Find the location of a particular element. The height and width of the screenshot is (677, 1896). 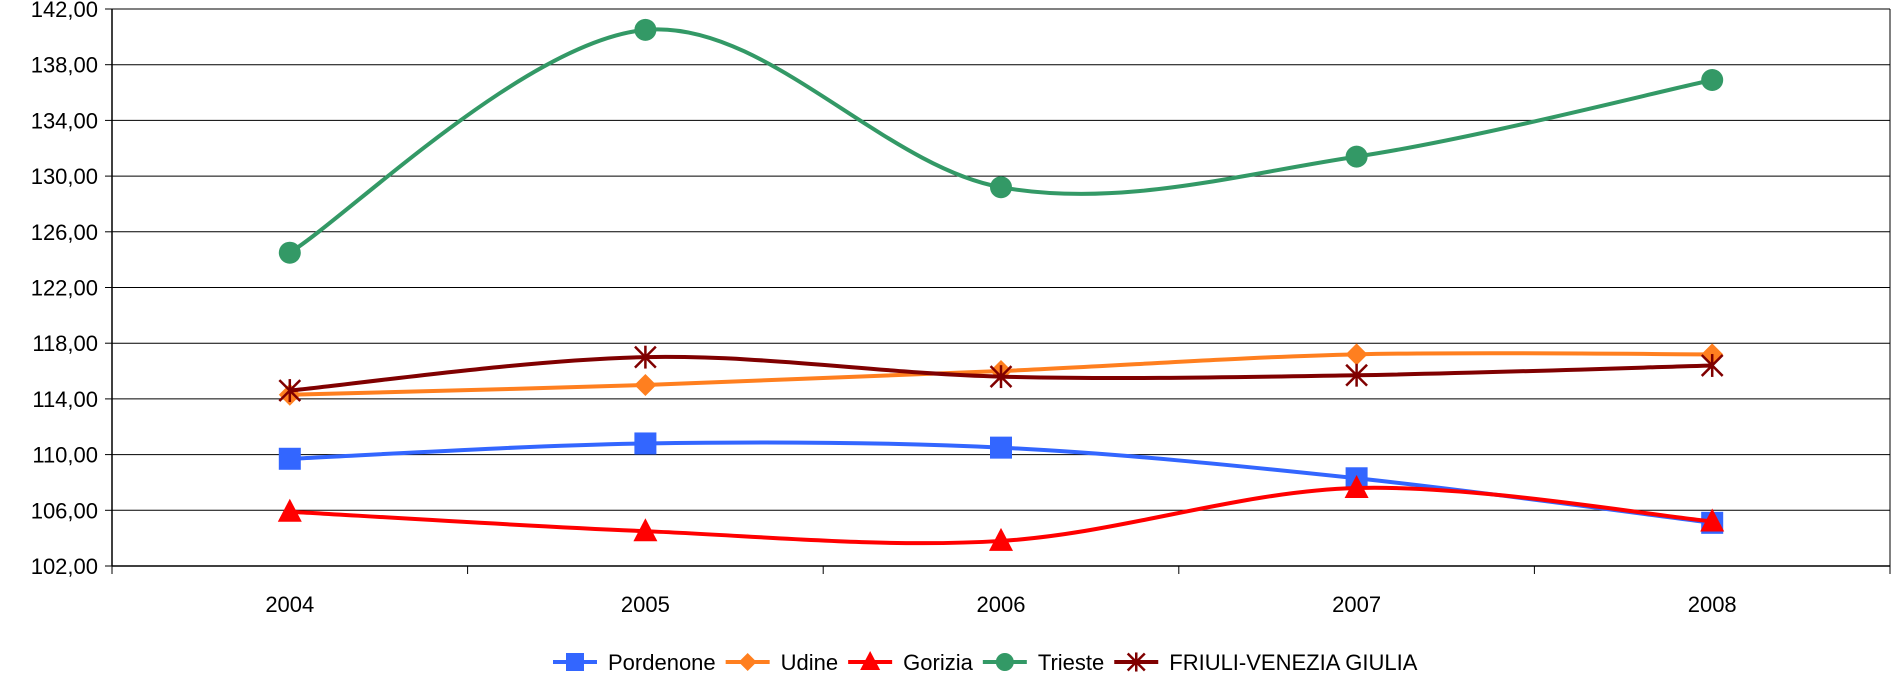

legend-item: FRIULI-VENEZIA GIULIA is located at coordinates (1266, 662).